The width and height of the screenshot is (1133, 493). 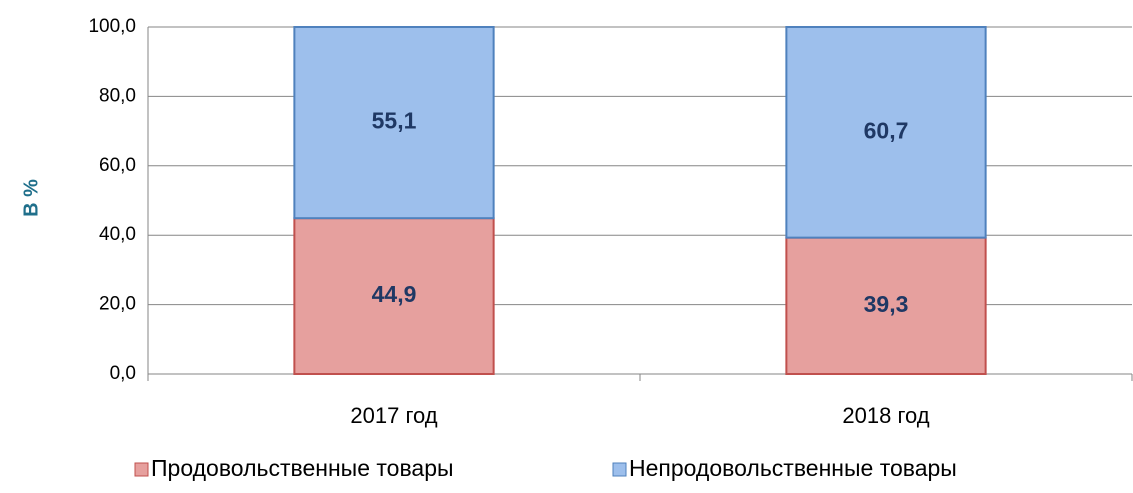 I want to click on x-tick-label: 2017 год, so click(x=393, y=415).